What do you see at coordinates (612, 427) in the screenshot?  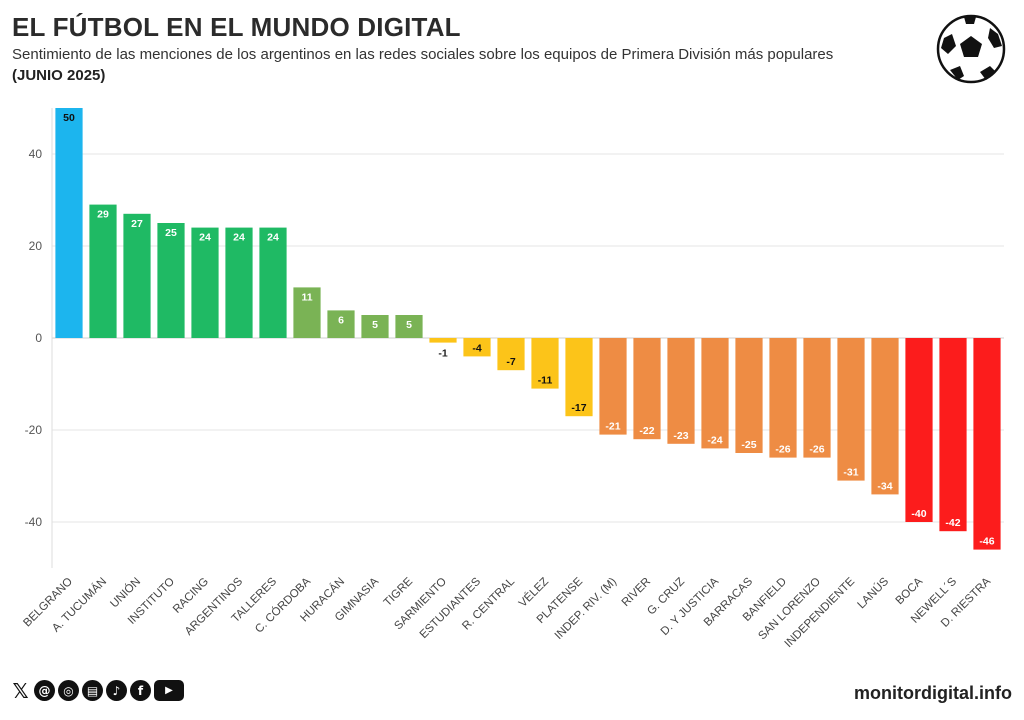 I see `data-label: -21` at bounding box center [612, 427].